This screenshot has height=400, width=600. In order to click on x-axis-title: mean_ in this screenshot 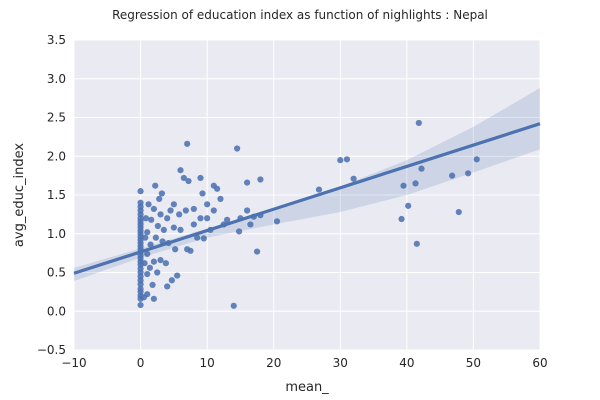, I will do `click(307, 387)`.